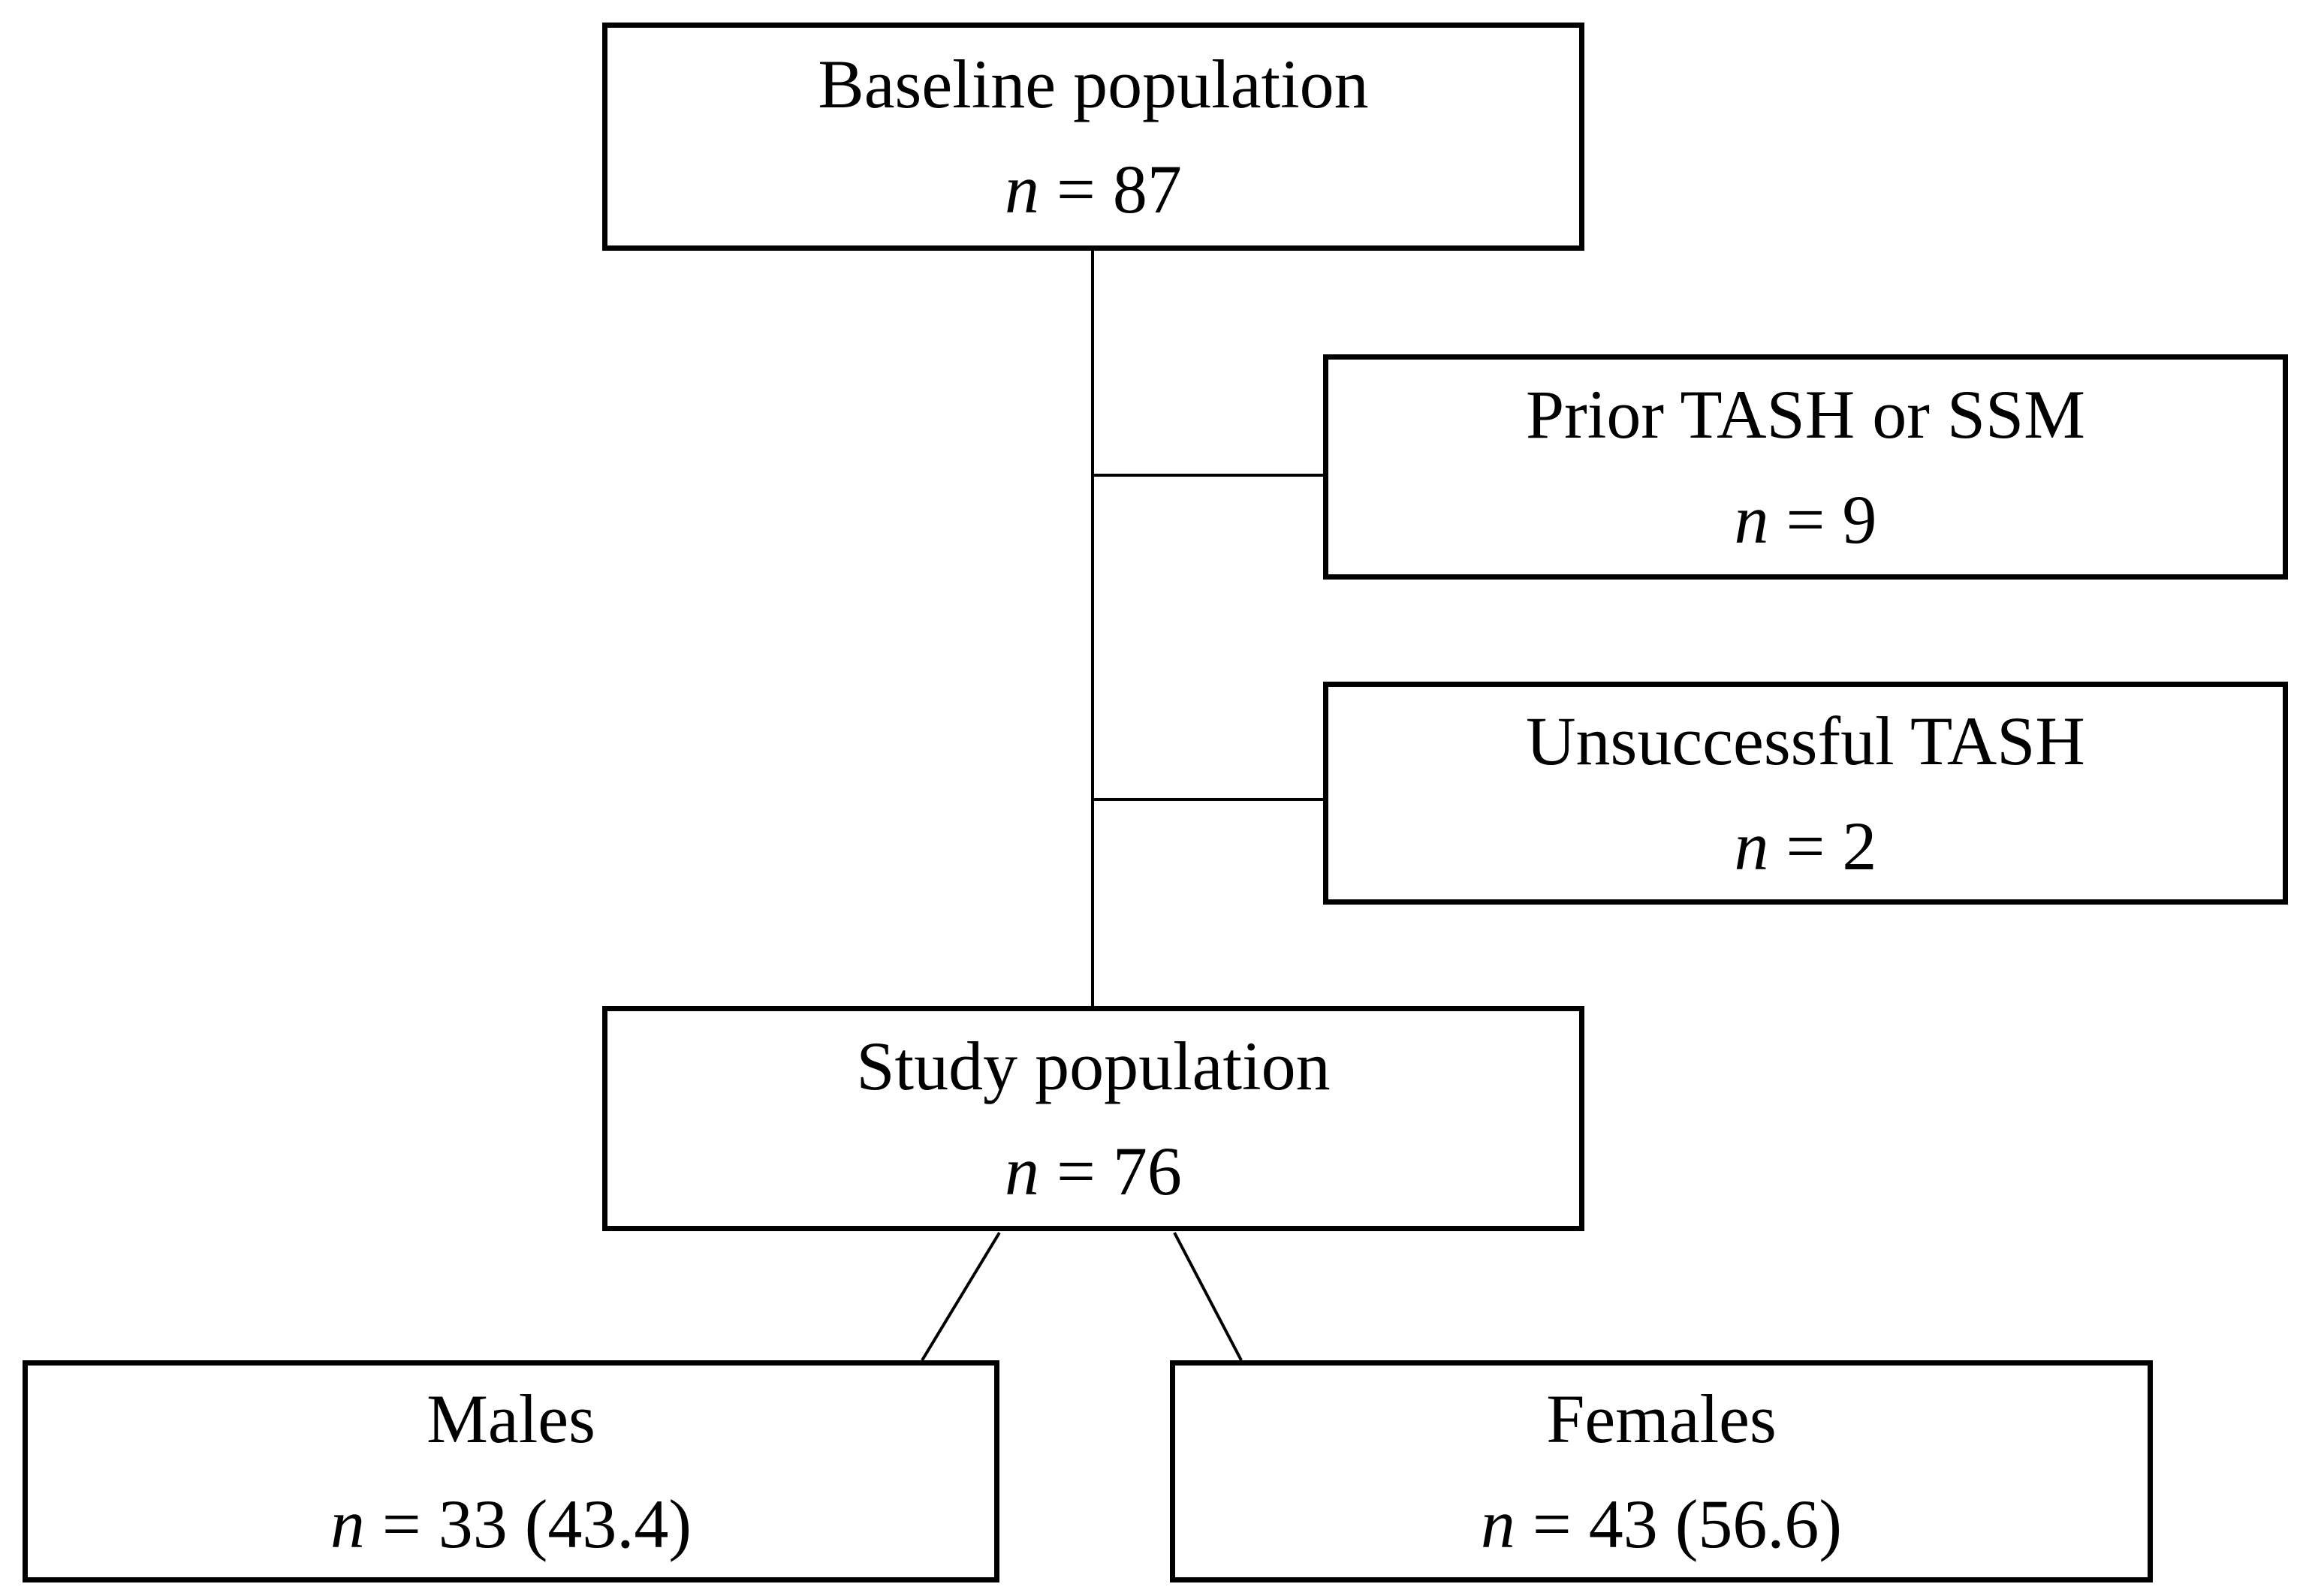  What do you see at coordinates (1110, 1171) in the screenshot?
I see `n-value: = 76` at bounding box center [1110, 1171].